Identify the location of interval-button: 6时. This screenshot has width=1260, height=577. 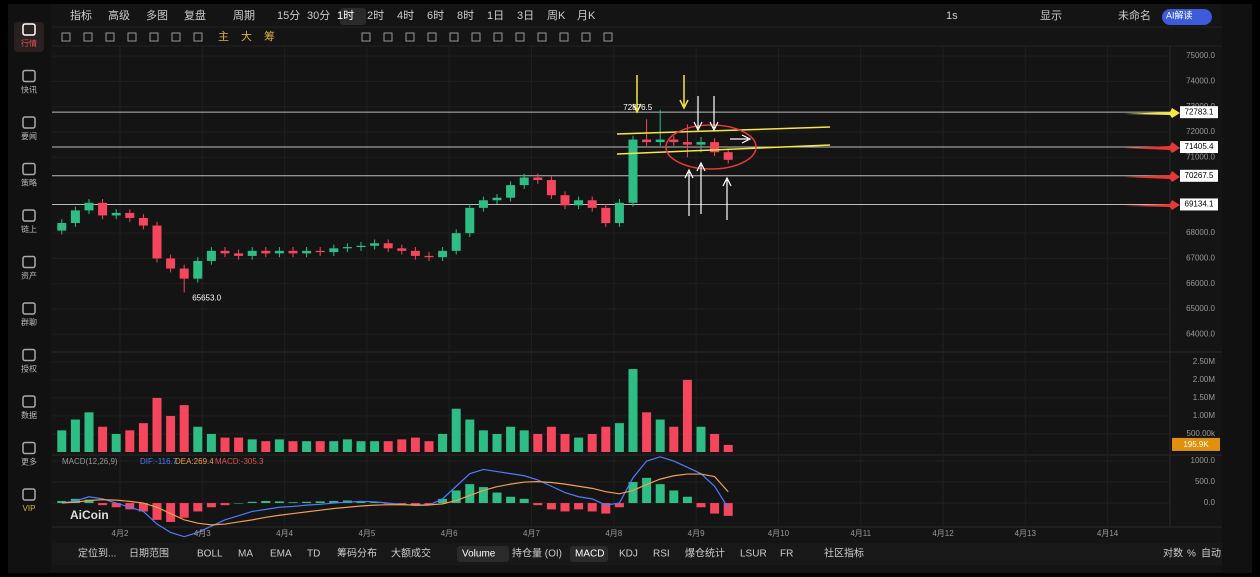
(435, 15).